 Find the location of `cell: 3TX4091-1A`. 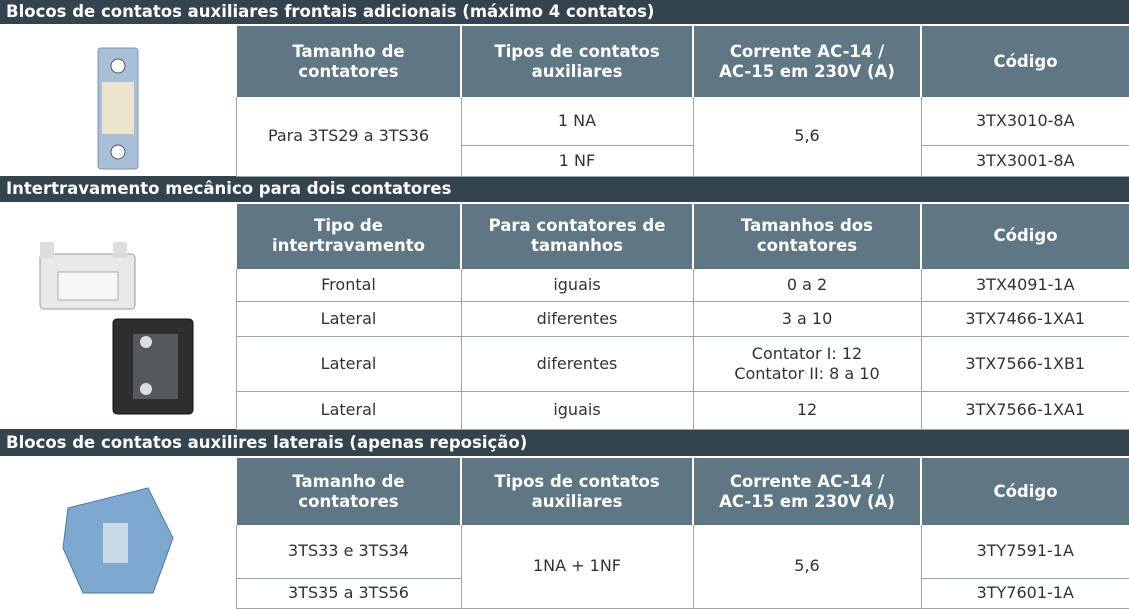

cell: 3TX4091-1A is located at coordinates (1024, 285).